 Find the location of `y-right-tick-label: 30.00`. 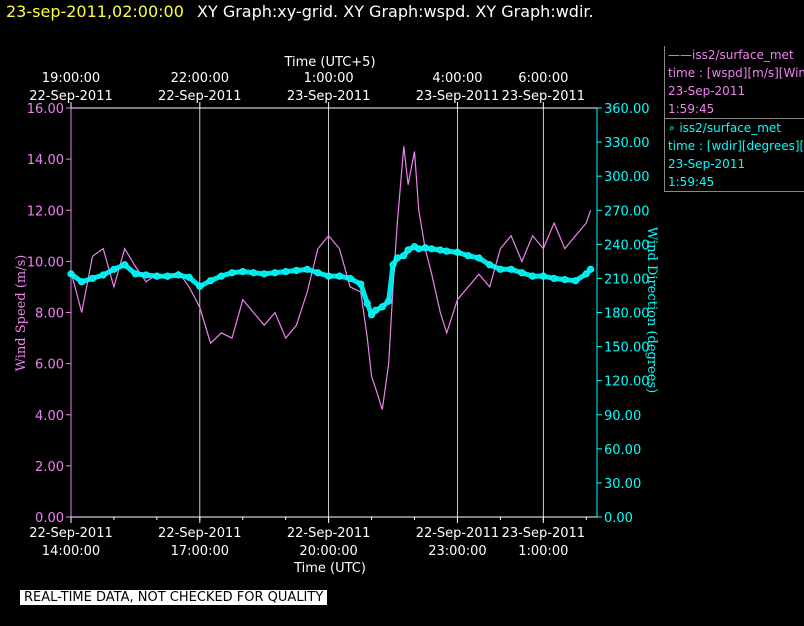

y-right-tick-label: 30.00 is located at coordinates (622, 484).